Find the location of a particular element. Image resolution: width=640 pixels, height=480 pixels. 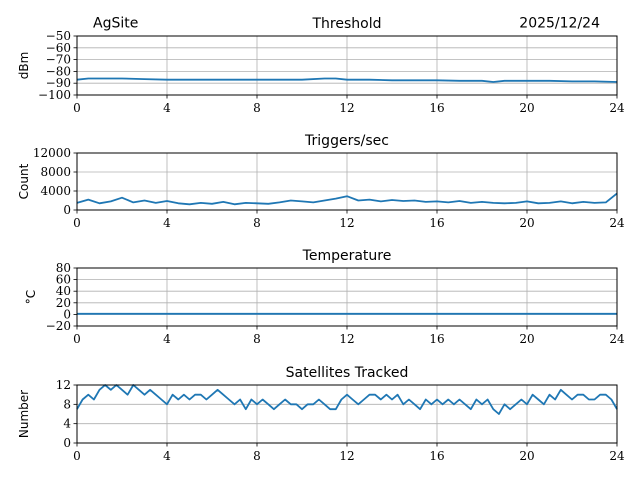

triggers-ytick-label: 12000 is located at coordinates (52, 153).